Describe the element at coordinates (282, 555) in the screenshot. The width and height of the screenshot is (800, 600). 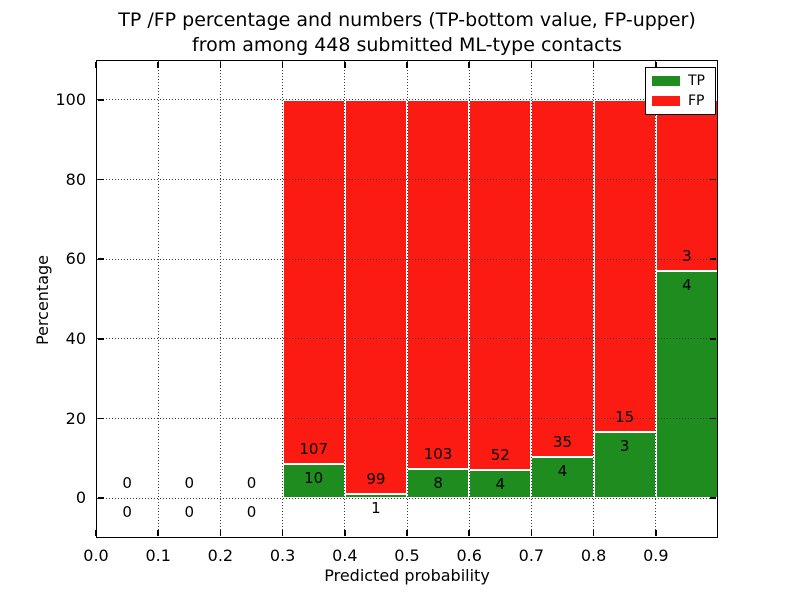
I see `x-tick-label: 0.3` at that location.